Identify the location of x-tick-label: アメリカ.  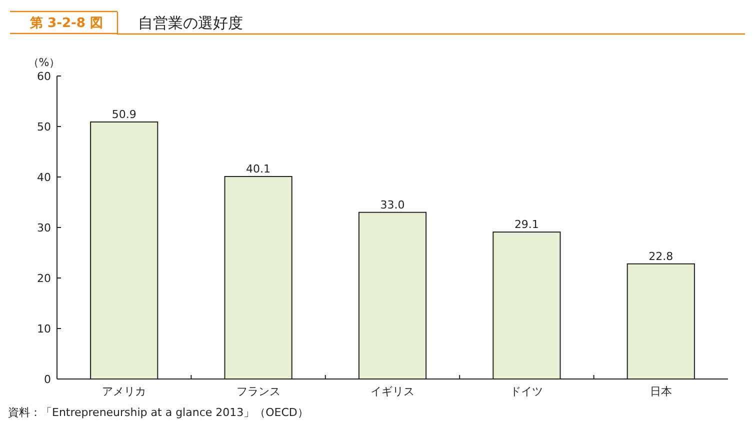
(124, 391).